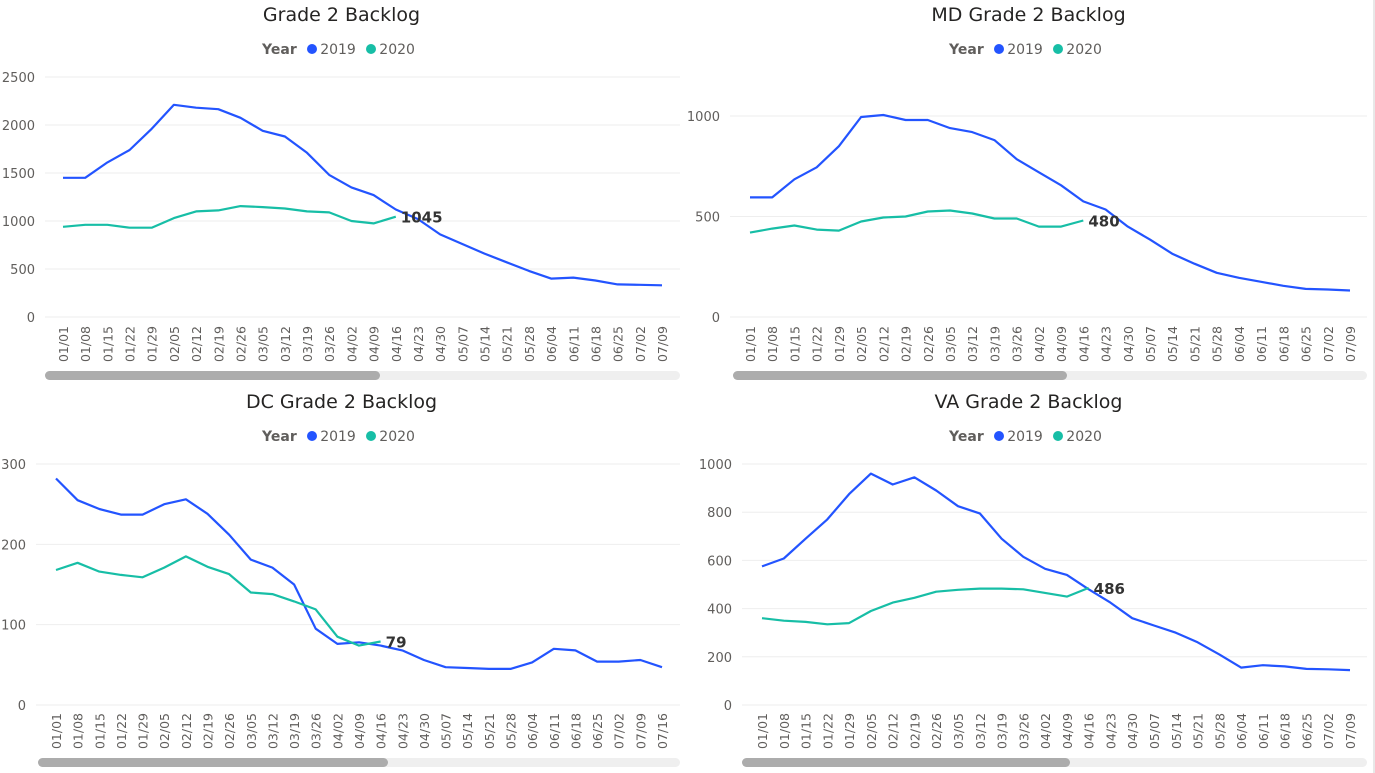 Image resolution: width=1375 pixels, height=773 pixels. Describe the element at coordinates (906, 762) in the screenshot. I see `scrollbar-thumb` at that location.